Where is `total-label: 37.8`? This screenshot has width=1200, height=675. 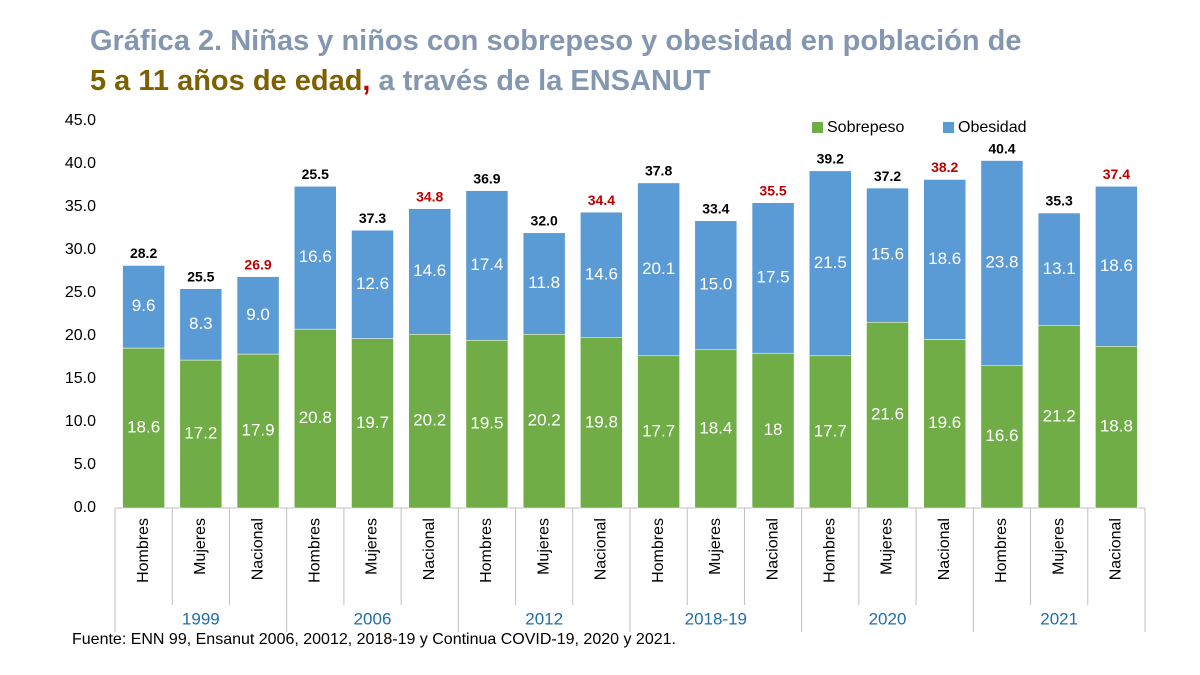 total-label: 37.8 is located at coordinates (658, 171).